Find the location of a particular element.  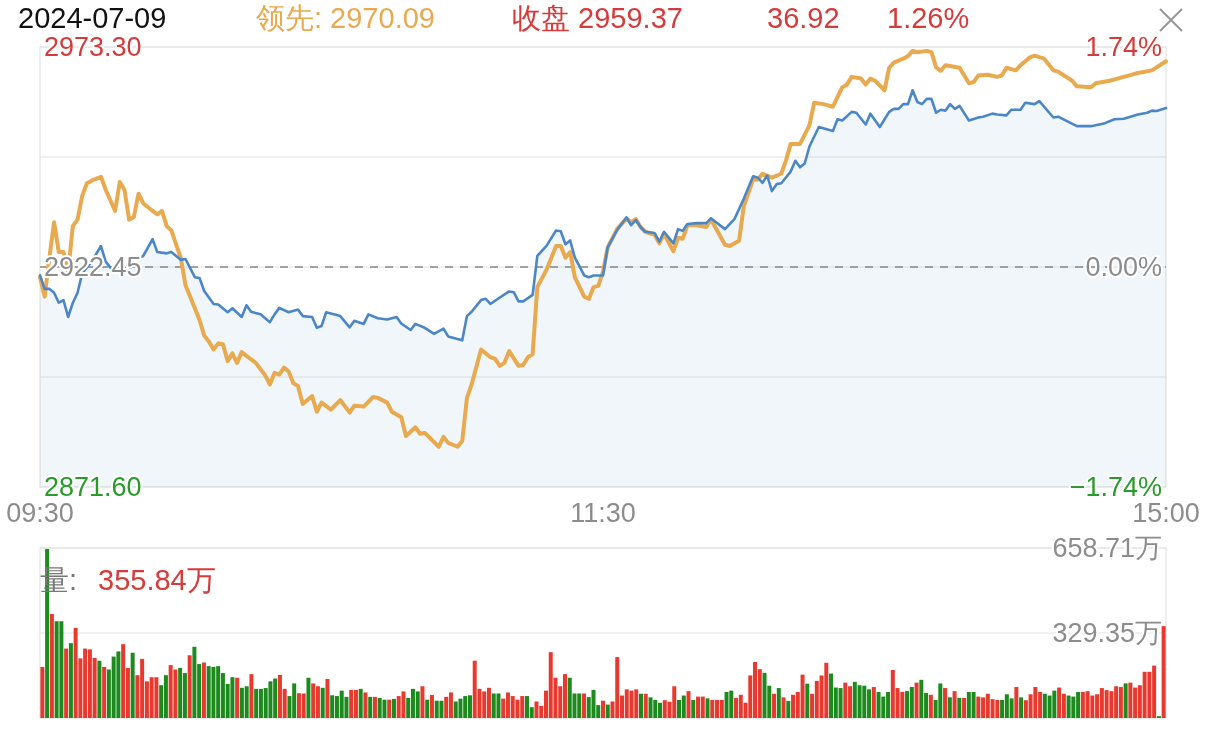

chart-title: 2024-07-09 is located at coordinates (92, 18).